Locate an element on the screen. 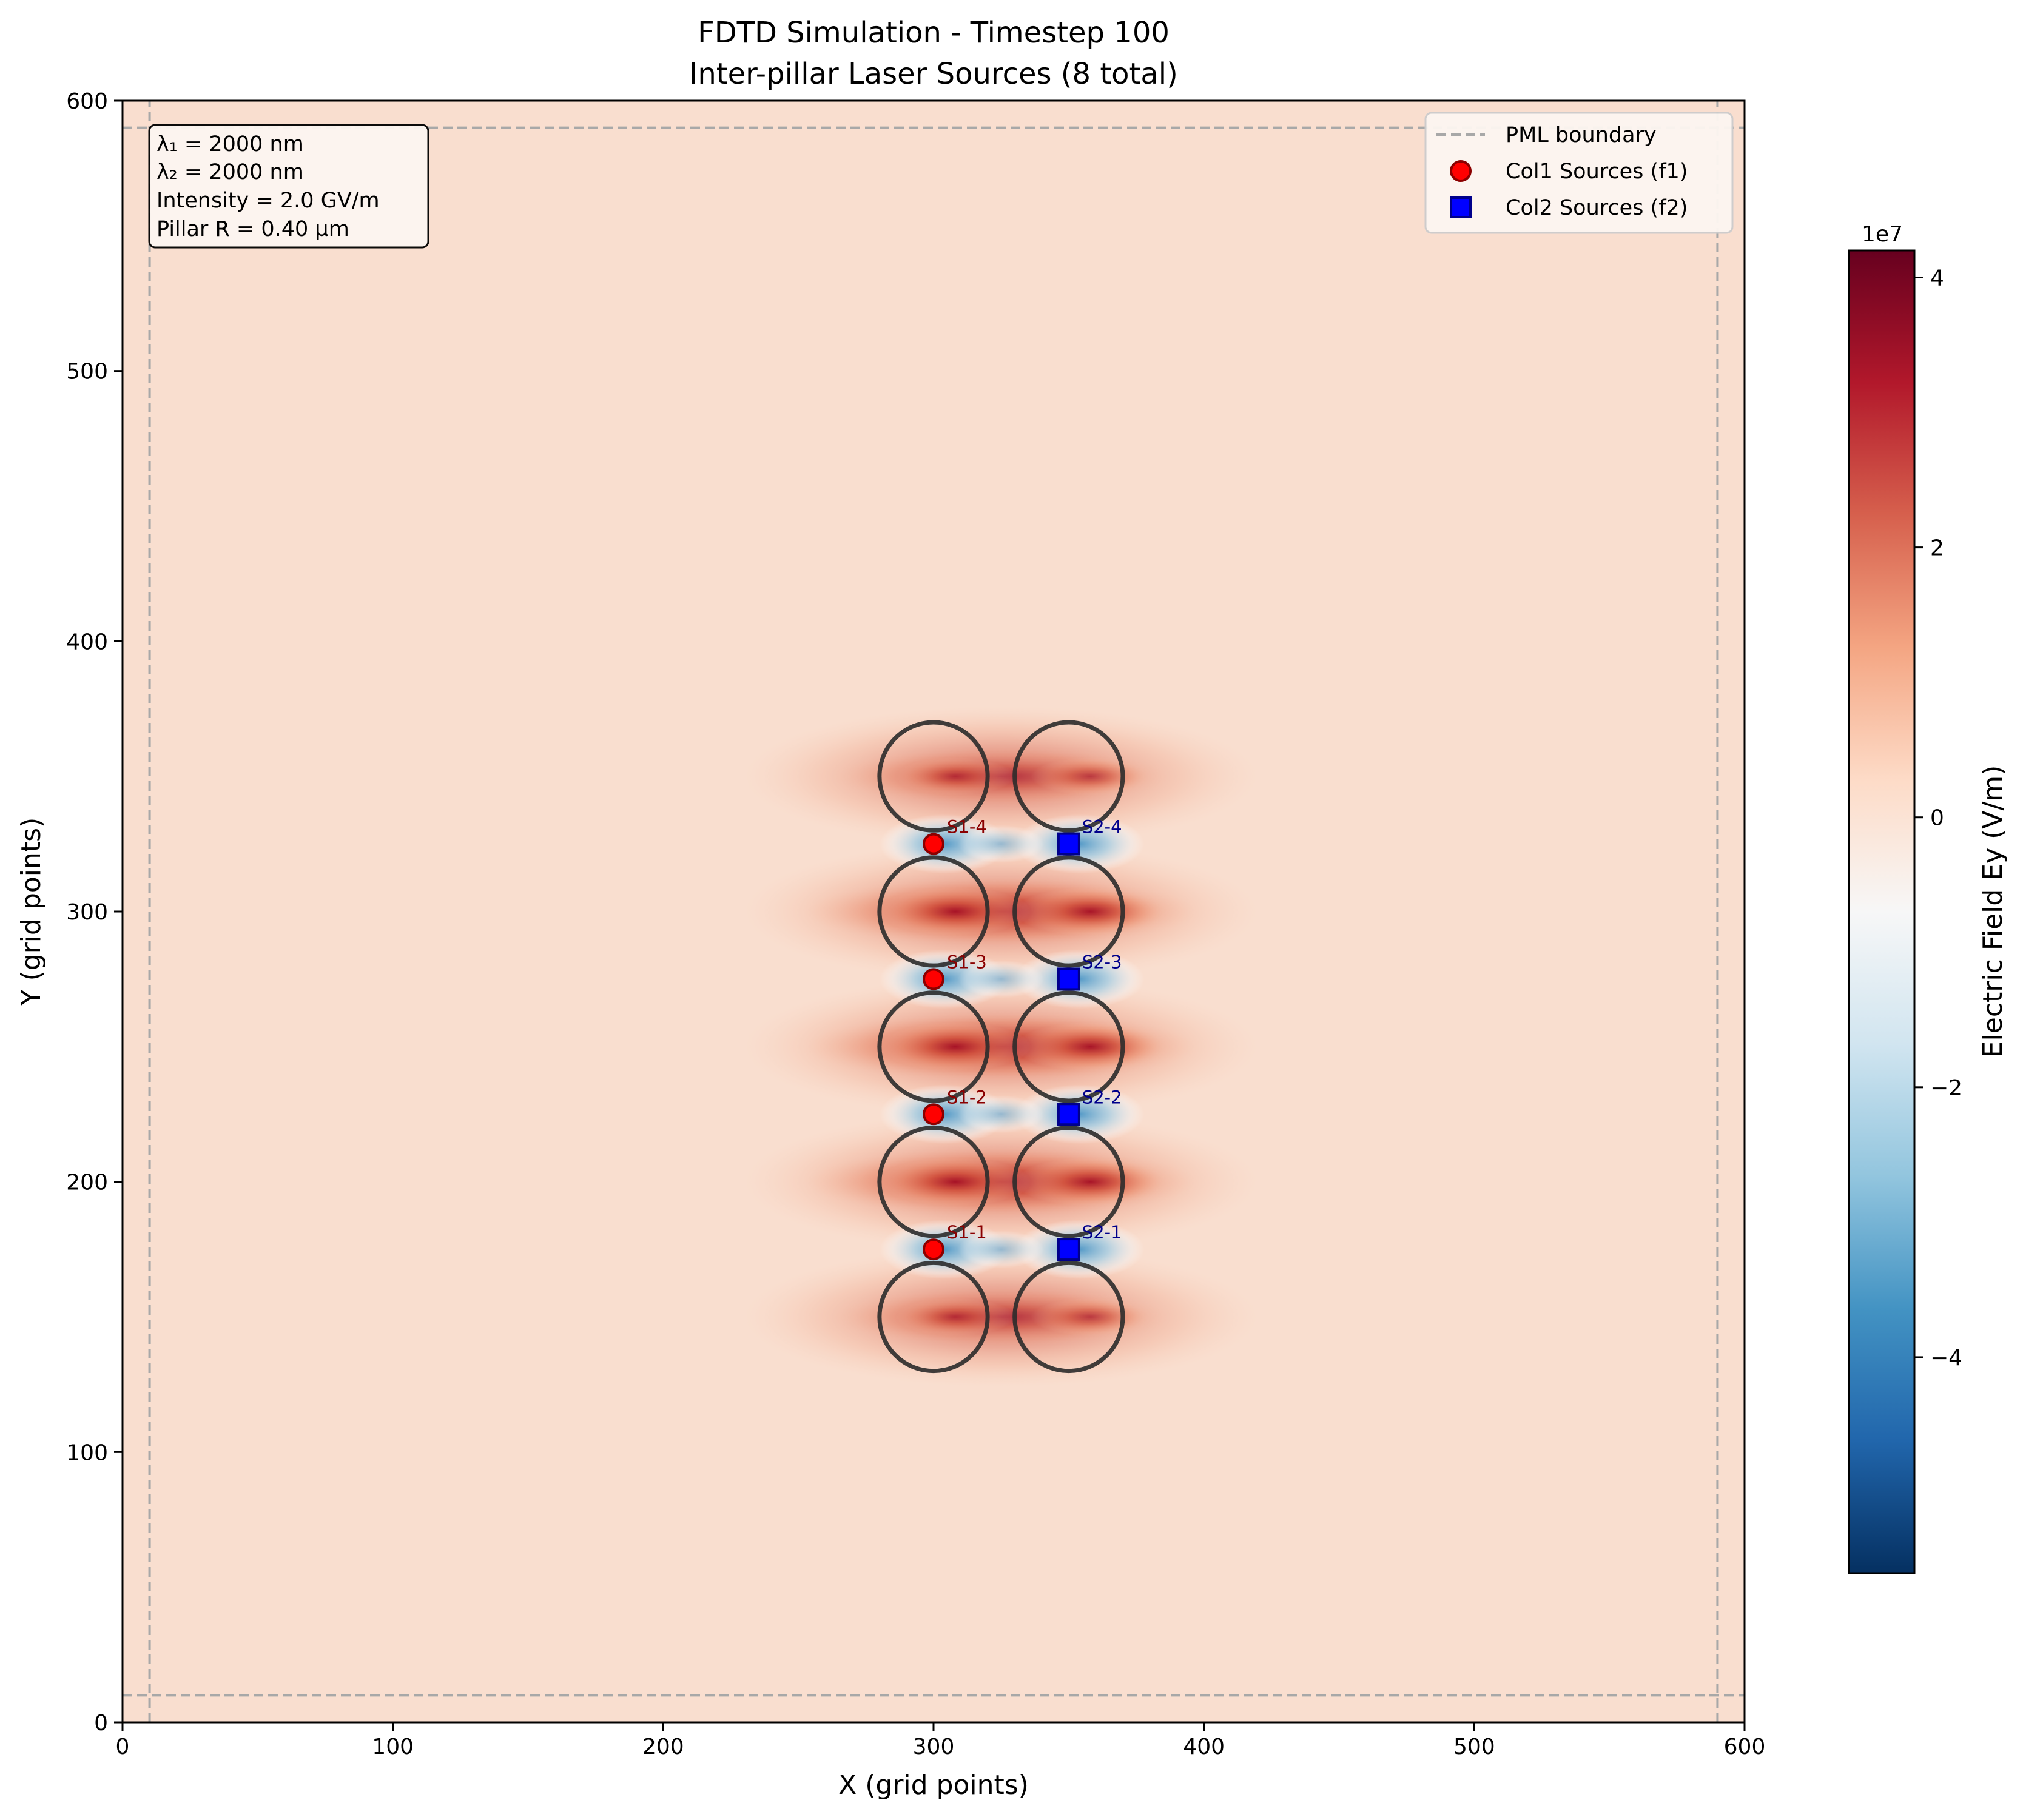 The width and height of the screenshot is (2023, 1820). info-line-1: λ₁ = 2000 nm is located at coordinates (231, 144).